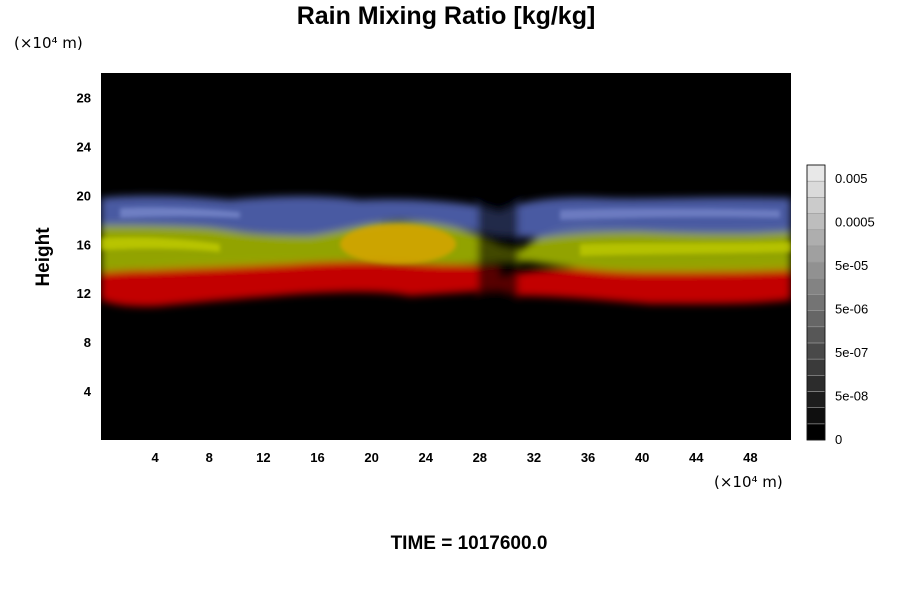 Image resolution: width=900 pixels, height=600 pixels. I want to click on x-tick-label: 16, so click(317, 457).